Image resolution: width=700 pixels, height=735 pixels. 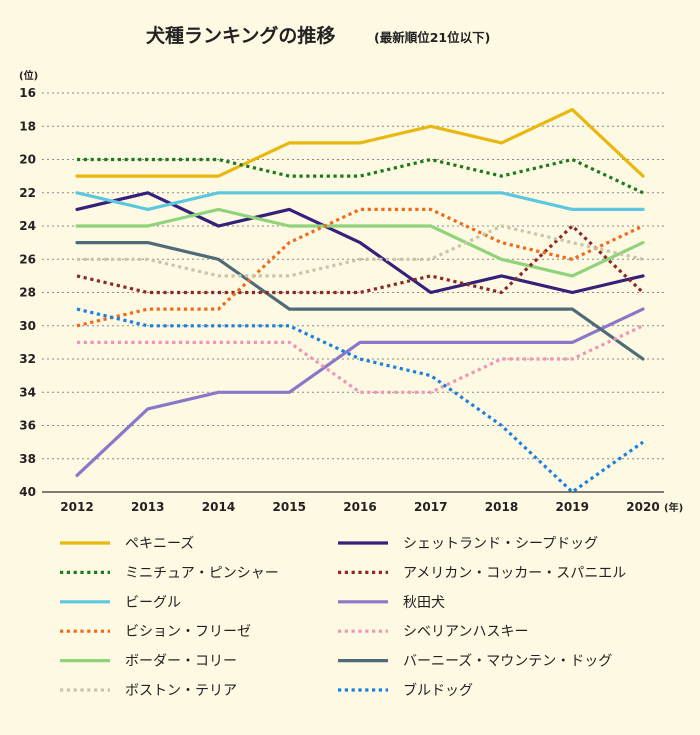 I want to click on y-tick-label: 32, so click(x=27, y=359).